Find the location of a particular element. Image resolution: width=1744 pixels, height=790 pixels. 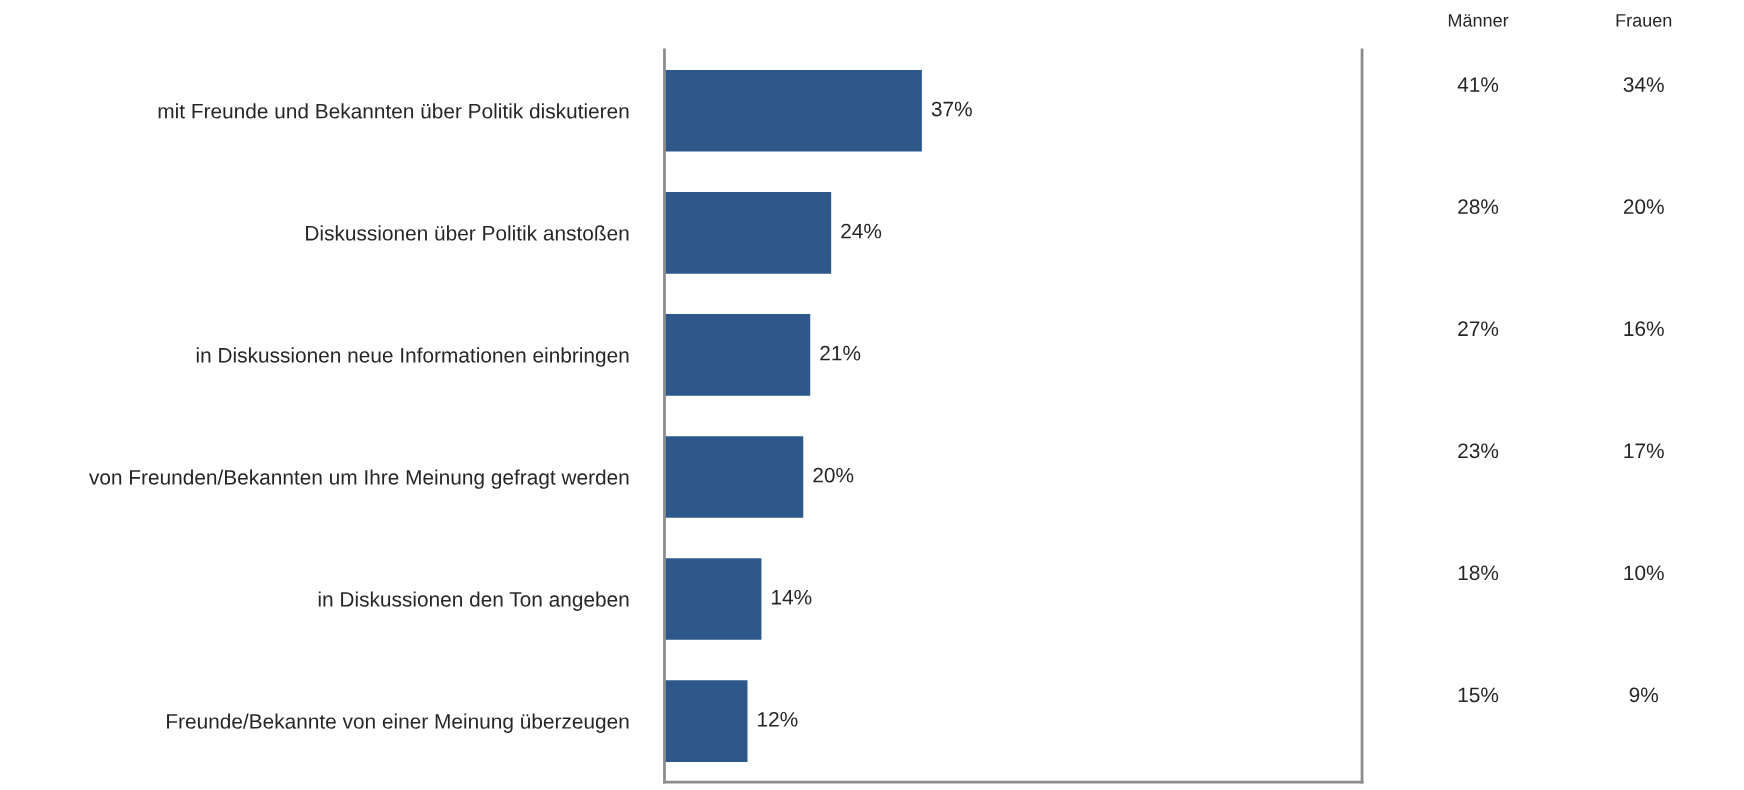

text: 9% is located at coordinates (1644, 695).